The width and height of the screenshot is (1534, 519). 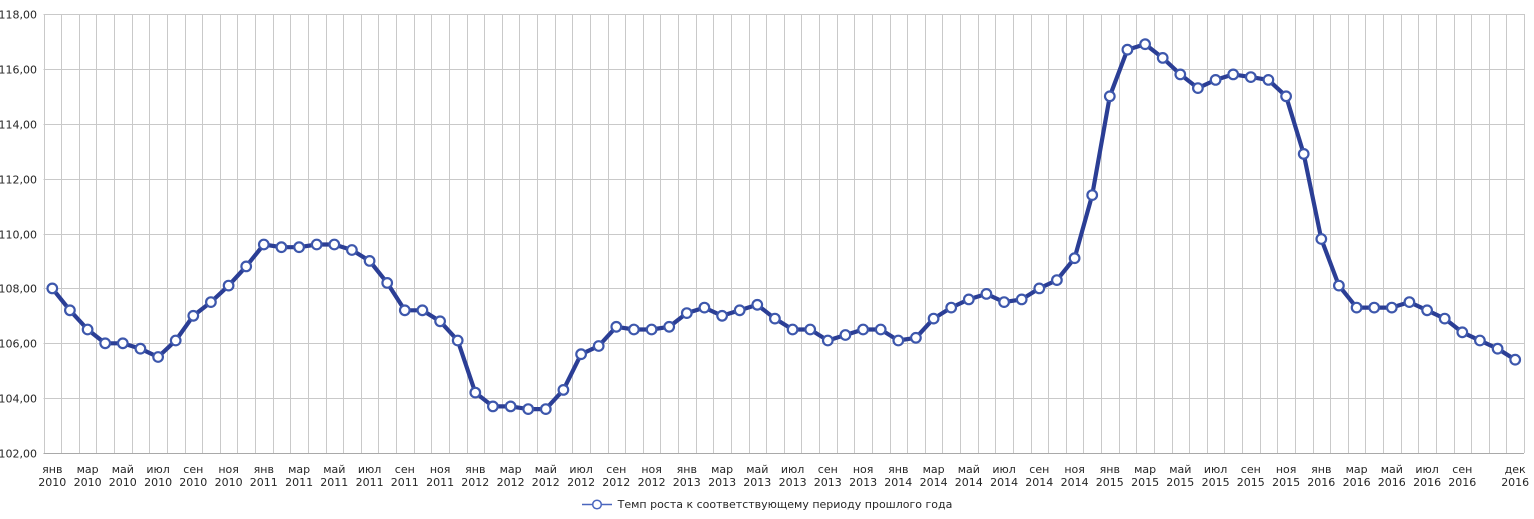 What do you see at coordinates (18, 454) in the screenshot?
I see `y-tick-label: 102,00` at bounding box center [18, 454].